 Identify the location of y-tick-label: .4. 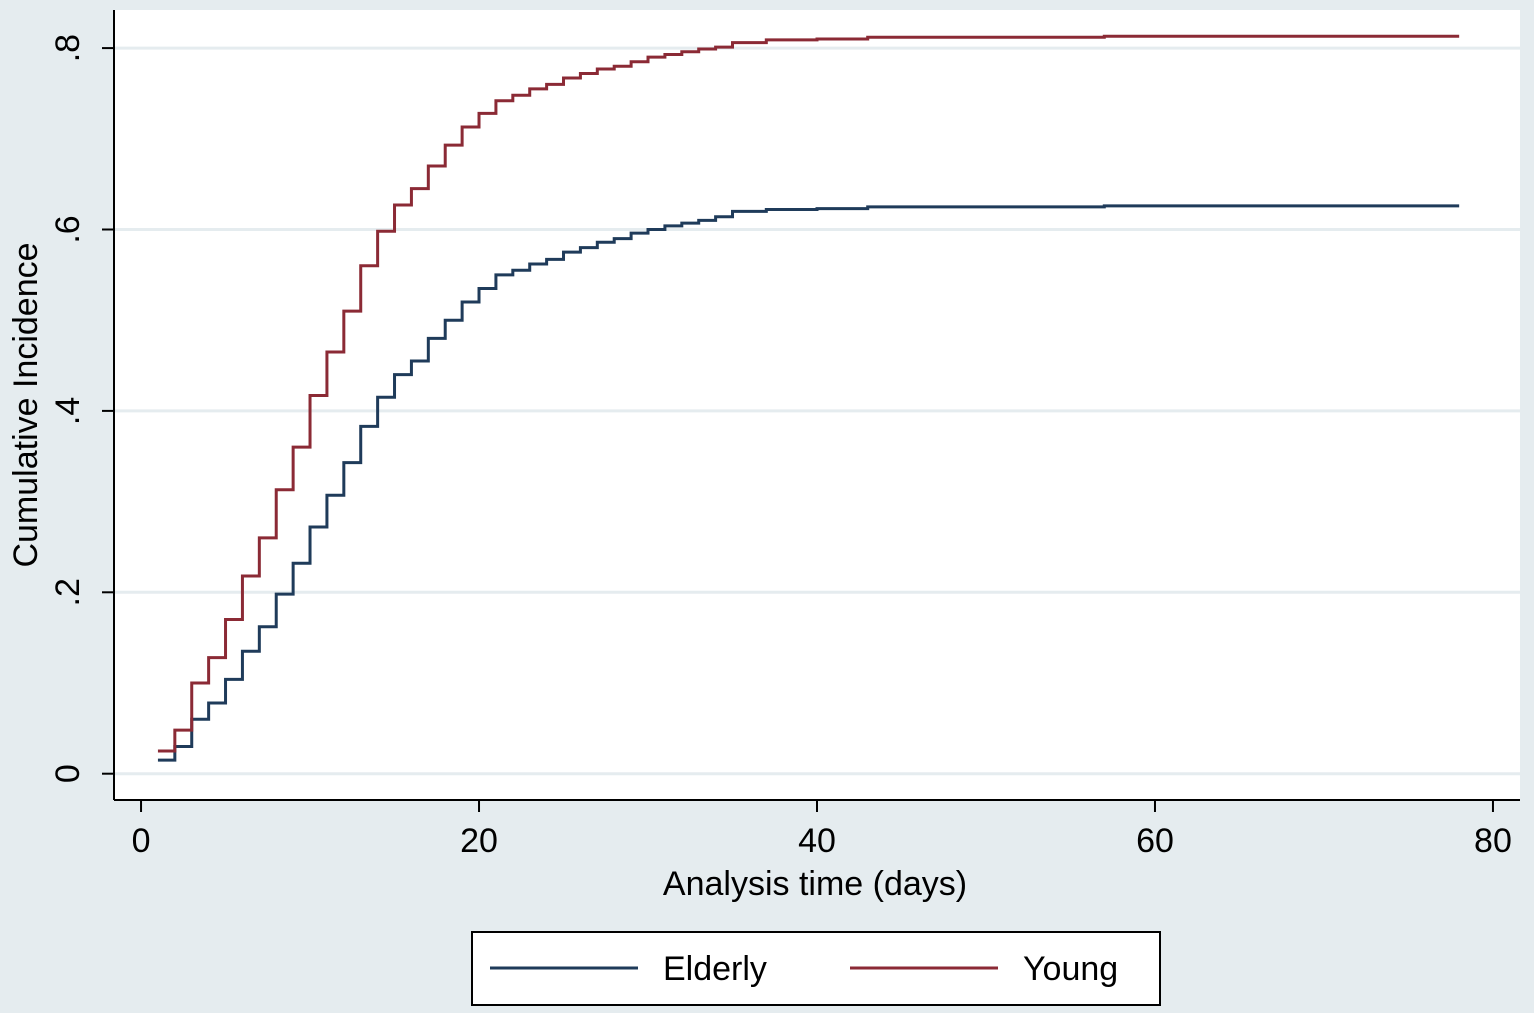
(68, 411).